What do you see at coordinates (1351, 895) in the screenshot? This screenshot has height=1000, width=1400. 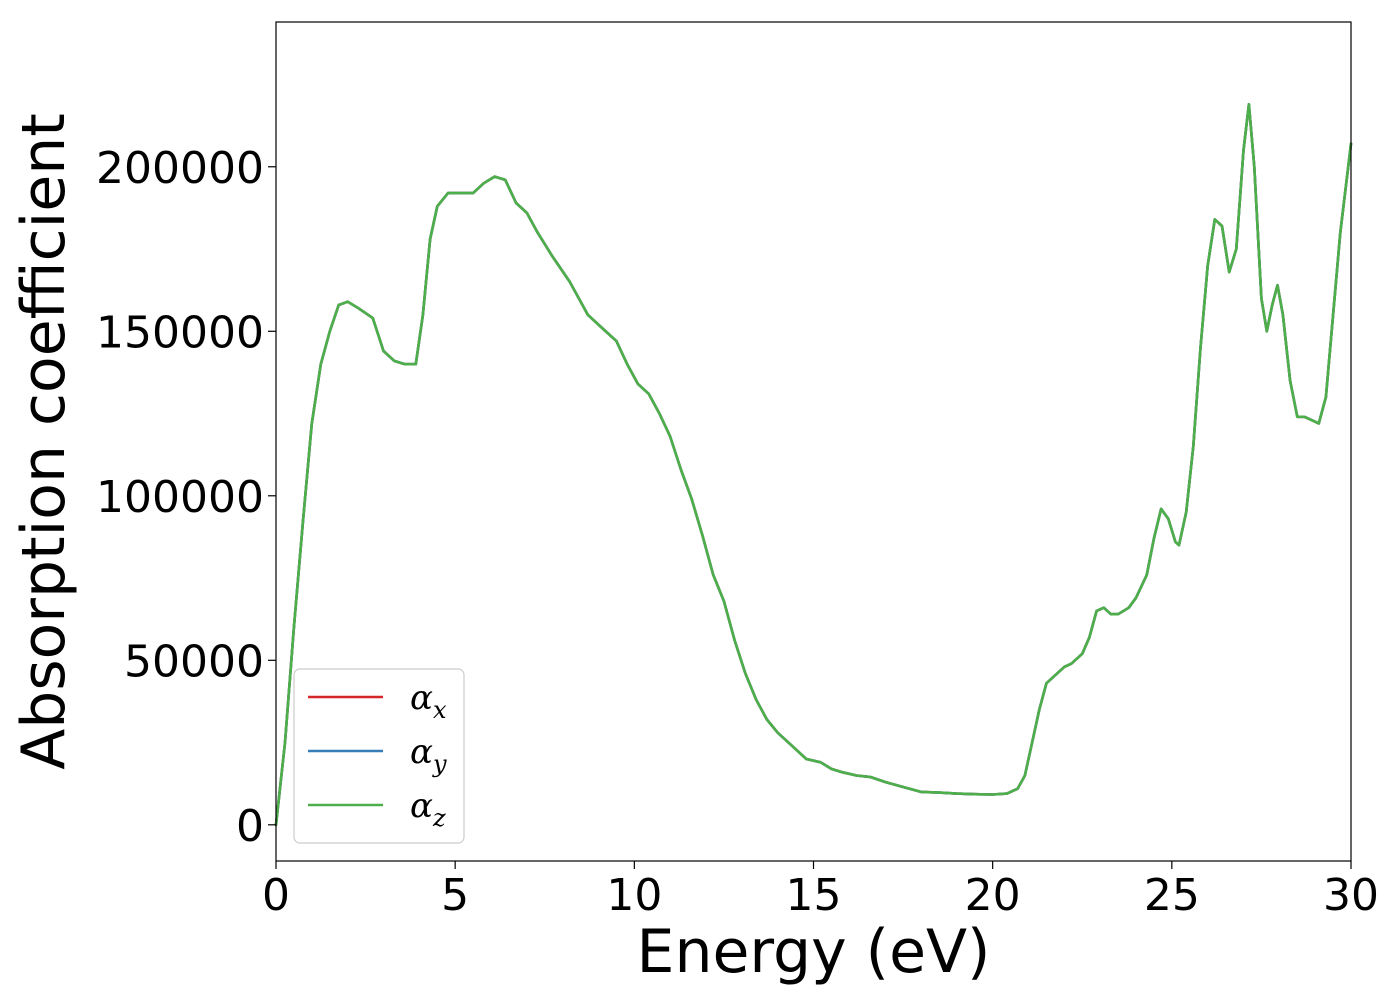 I see `x-tick-label: 30` at bounding box center [1351, 895].